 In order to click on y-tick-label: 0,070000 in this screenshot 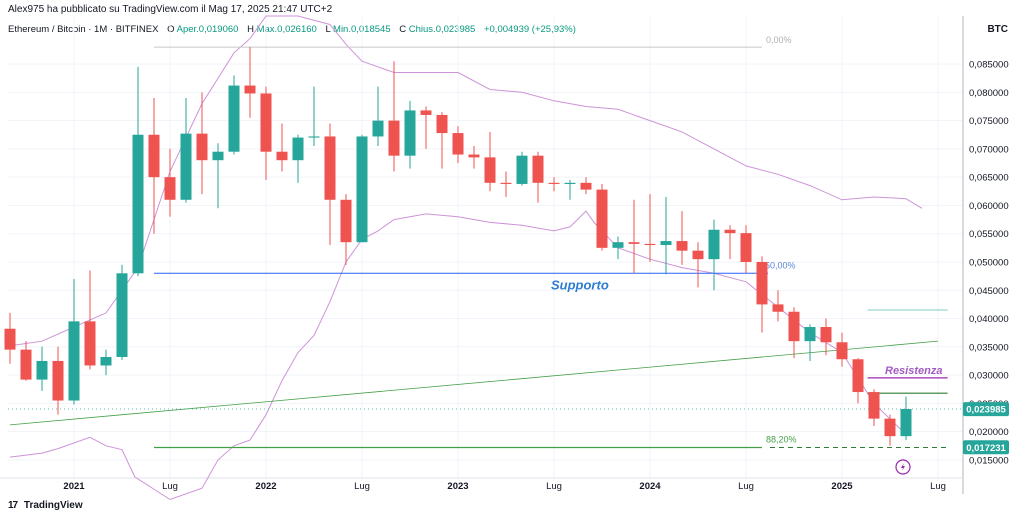, I will do `click(989, 149)`.